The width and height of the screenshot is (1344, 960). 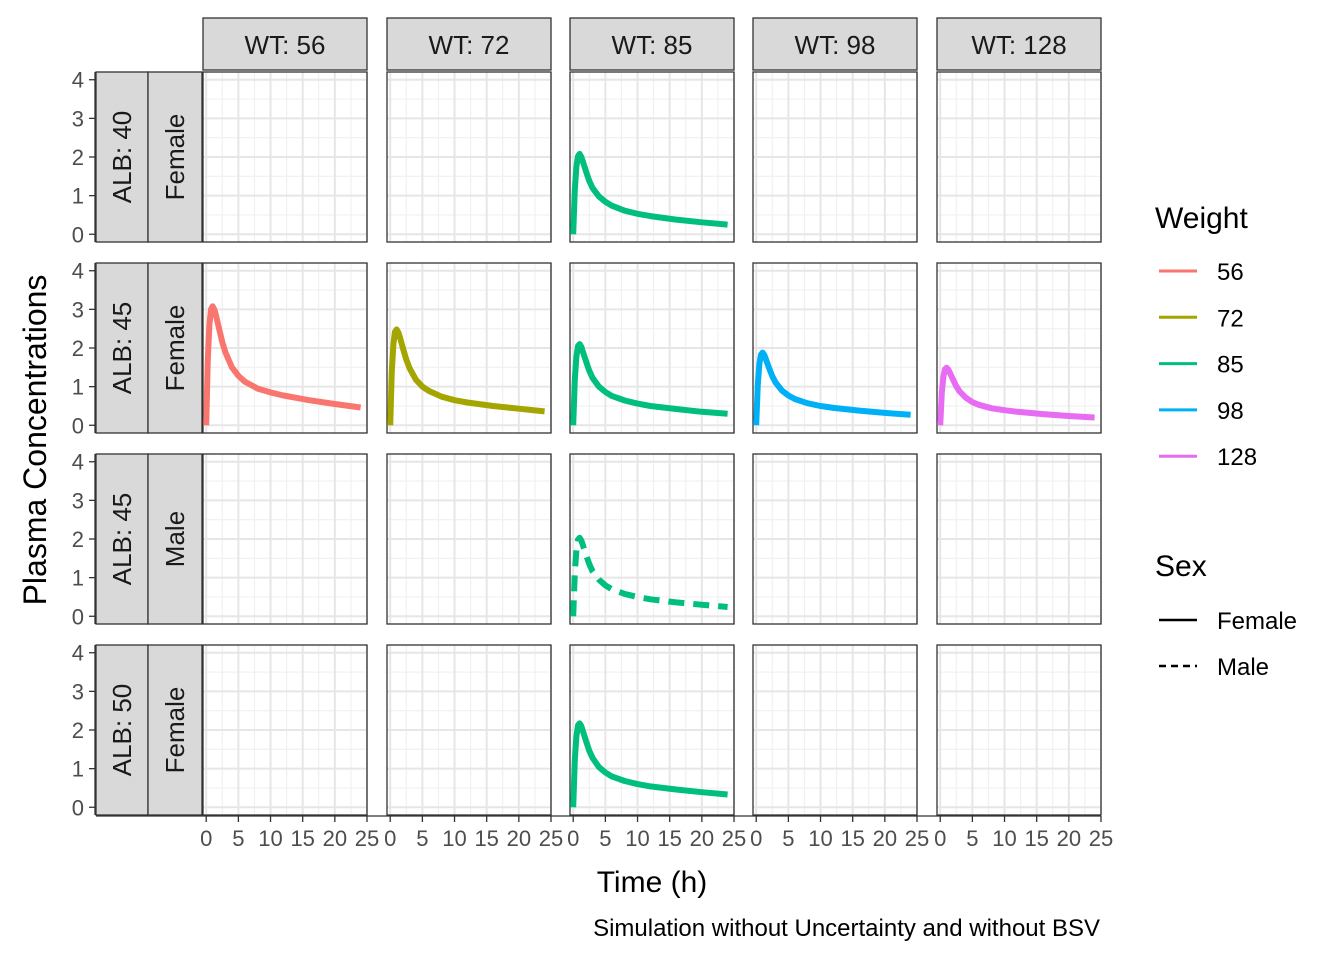 What do you see at coordinates (175, 539) in the screenshot?
I see `row-strip-sex-label: Male` at bounding box center [175, 539].